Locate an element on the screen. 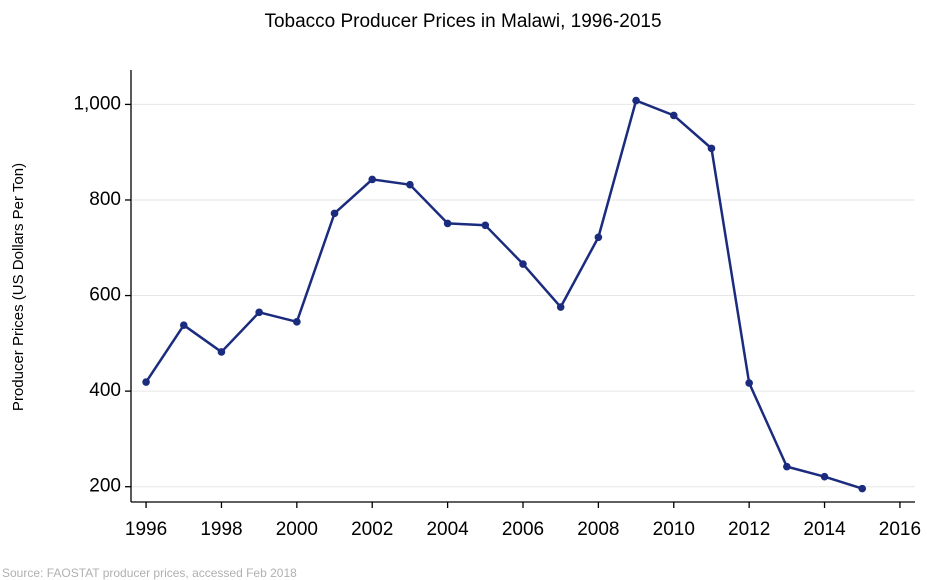 This screenshot has width=927, height=580. x-tick-label: 2006 is located at coordinates (523, 529).